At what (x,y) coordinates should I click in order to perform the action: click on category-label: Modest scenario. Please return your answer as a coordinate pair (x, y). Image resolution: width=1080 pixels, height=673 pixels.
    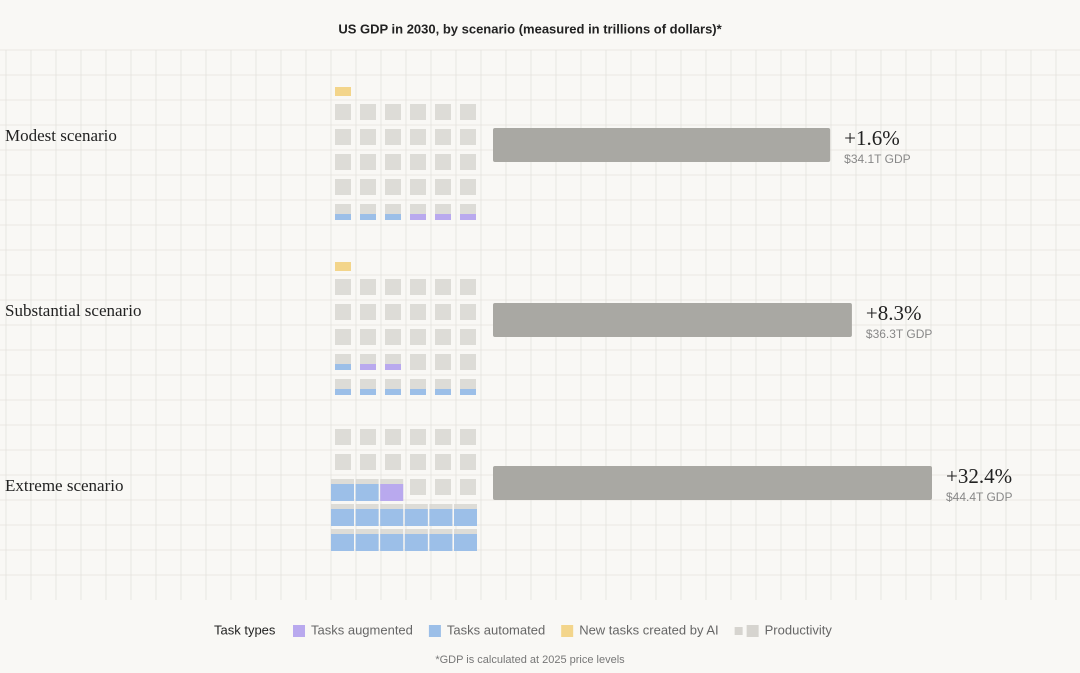
    Looking at the image, I should click on (61, 135).